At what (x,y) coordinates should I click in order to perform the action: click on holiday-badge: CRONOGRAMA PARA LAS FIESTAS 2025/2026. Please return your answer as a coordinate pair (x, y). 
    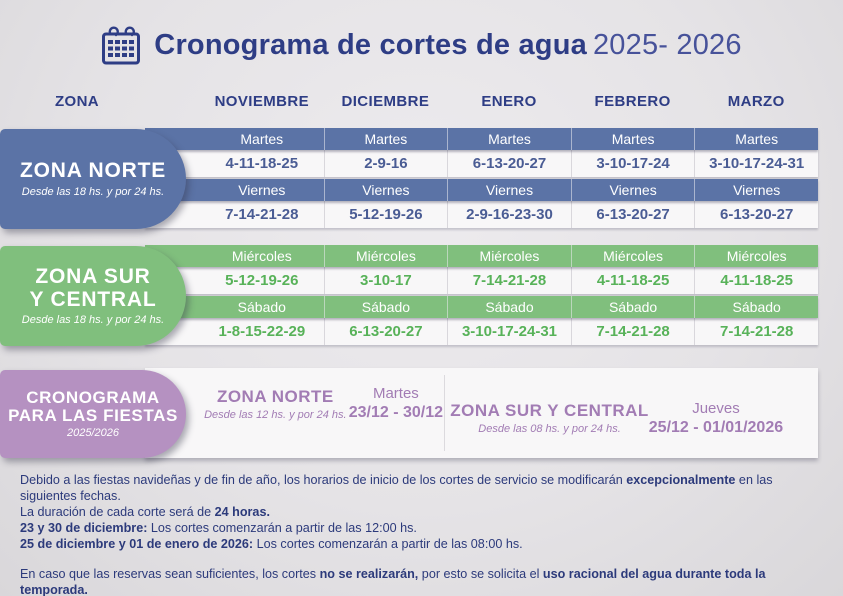
    Looking at the image, I should click on (93, 414).